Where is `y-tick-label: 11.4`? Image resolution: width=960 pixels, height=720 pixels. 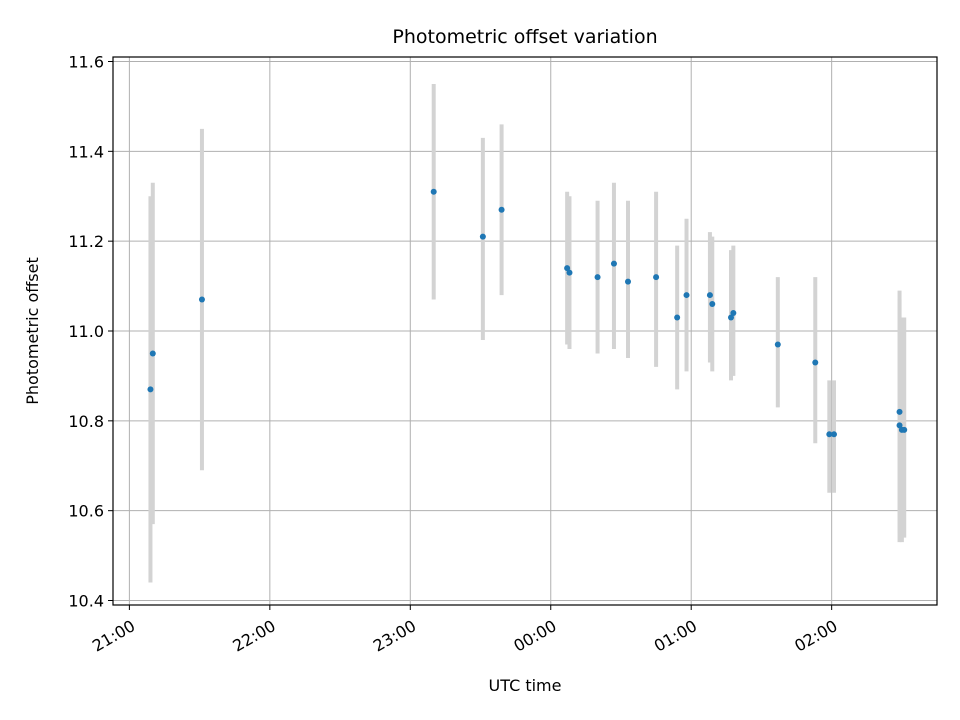 y-tick-label: 11.4 is located at coordinates (86, 151).